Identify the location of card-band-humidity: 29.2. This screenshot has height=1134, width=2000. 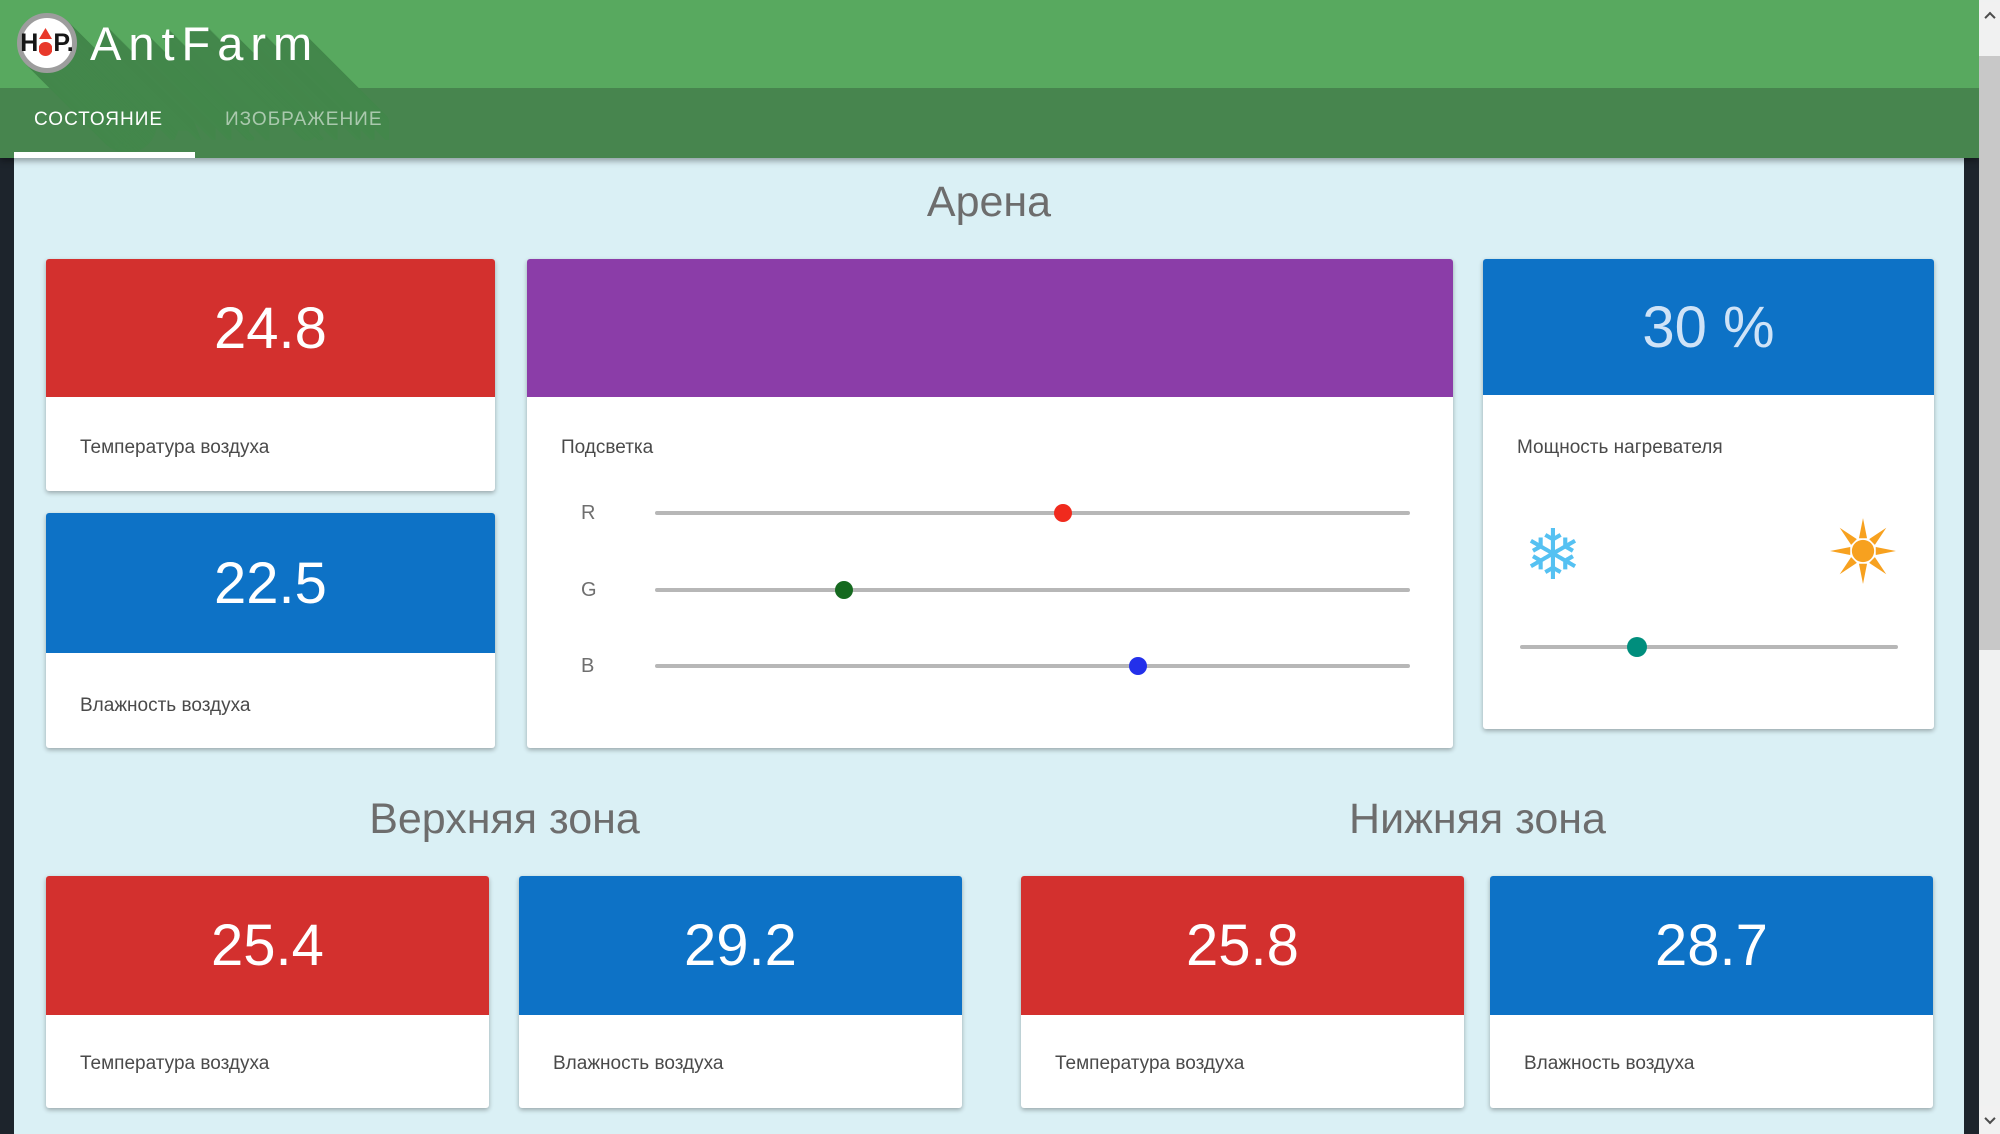
(740, 945).